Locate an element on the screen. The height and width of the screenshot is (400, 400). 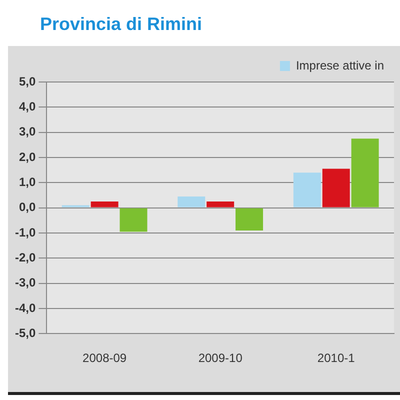
y-tick-label: -5,0 is located at coordinates (25, 333).